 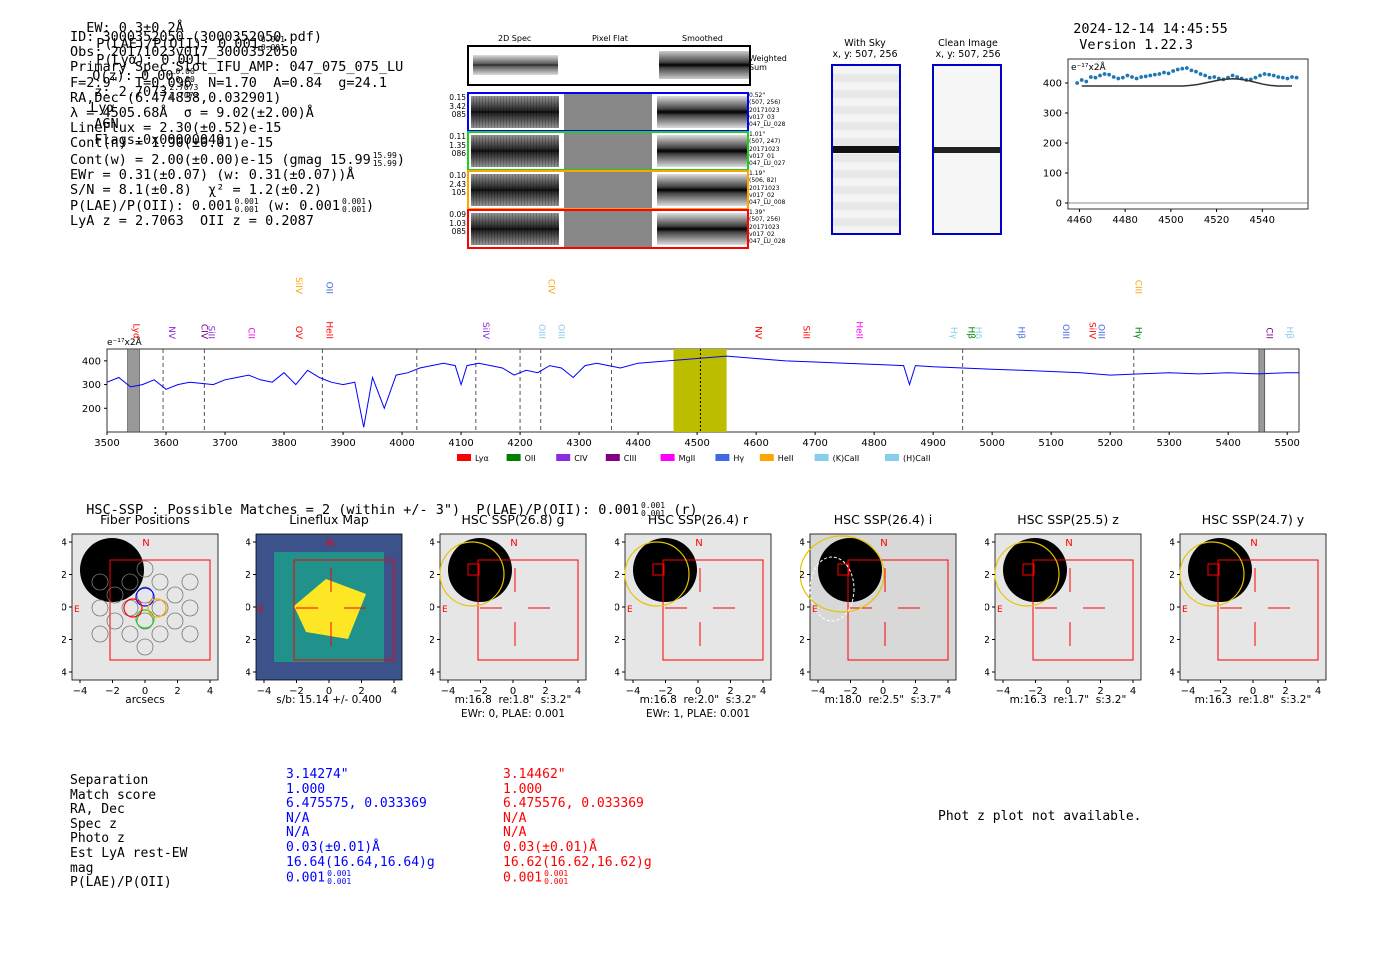 I want to click on with-sky-title: With Sky, so click(x=865, y=43).